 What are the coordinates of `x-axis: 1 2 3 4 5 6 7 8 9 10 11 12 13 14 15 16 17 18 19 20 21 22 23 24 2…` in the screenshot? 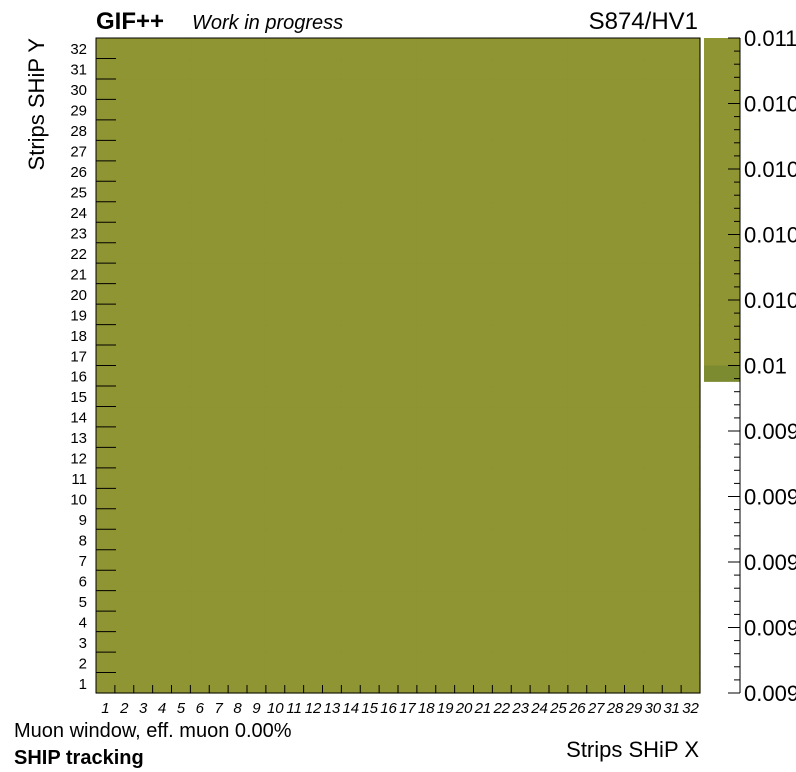 It's located at (401, 701).